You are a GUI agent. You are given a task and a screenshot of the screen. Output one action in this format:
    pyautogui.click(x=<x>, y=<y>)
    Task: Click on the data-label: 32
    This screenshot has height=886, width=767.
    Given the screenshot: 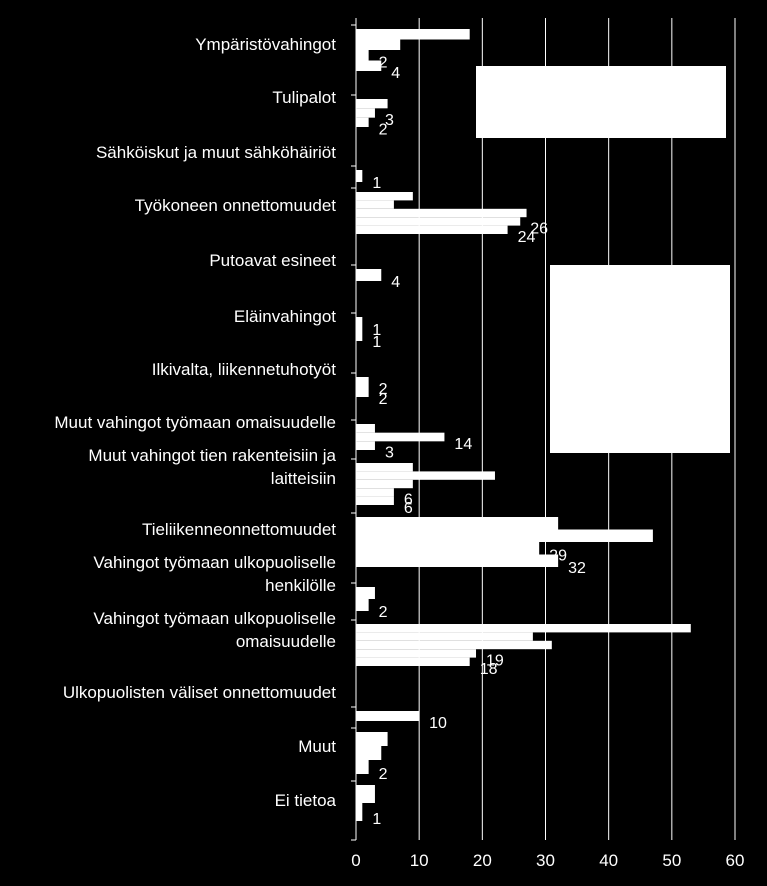 What is the action you would take?
    pyautogui.click(x=577, y=568)
    